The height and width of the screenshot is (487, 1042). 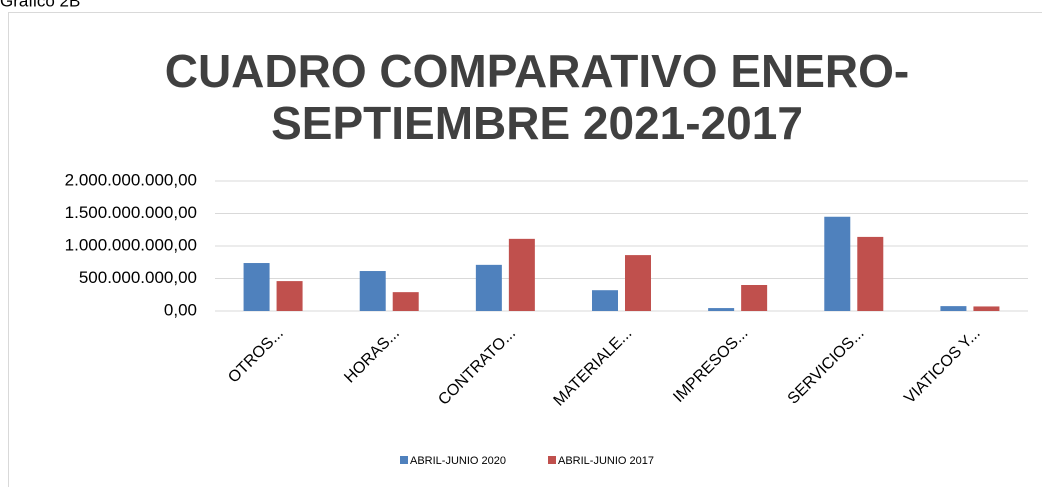 What do you see at coordinates (537, 123) in the screenshot?
I see `chart-title: SEPTIEMBRE 2021-2017` at bounding box center [537, 123].